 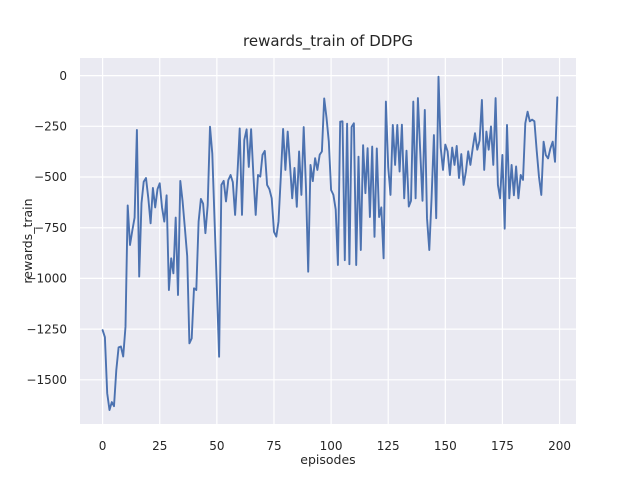 I want to click on chart-title: rewards_train of DDPG, so click(x=328, y=41).